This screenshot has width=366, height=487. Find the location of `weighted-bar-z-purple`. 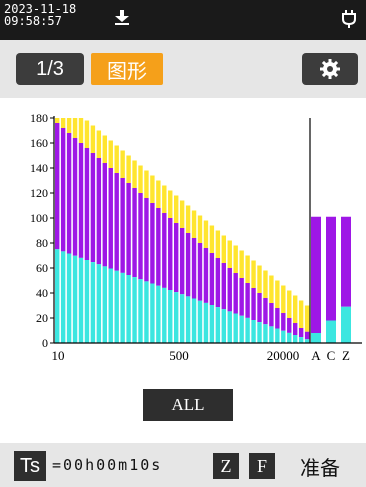

weighted-bar-z-purple is located at coordinates (346, 261).